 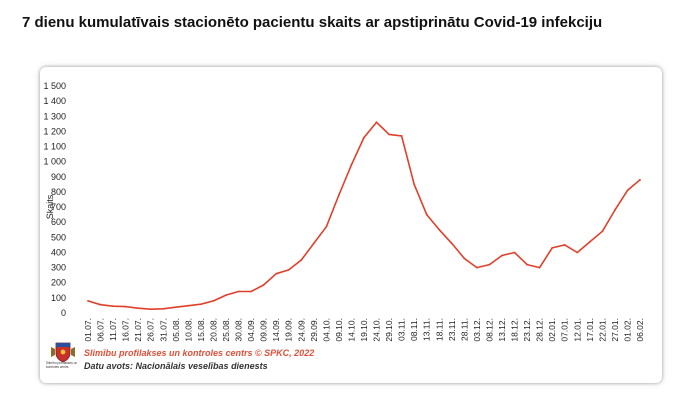 What do you see at coordinates (640, 330) in the screenshot?
I see `x-tick-label: 06.02.` at bounding box center [640, 330].